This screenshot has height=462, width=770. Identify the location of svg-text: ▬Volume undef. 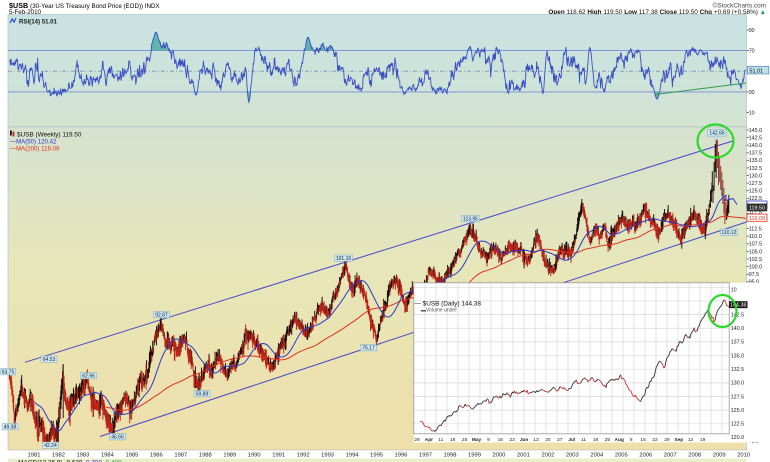
(439, 311).